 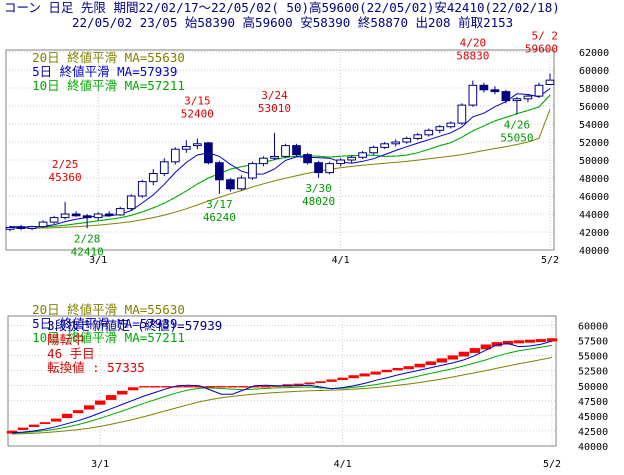 What do you see at coordinates (593, 372) in the screenshot?
I see `y-tick-label: 52500` at bounding box center [593, 372].